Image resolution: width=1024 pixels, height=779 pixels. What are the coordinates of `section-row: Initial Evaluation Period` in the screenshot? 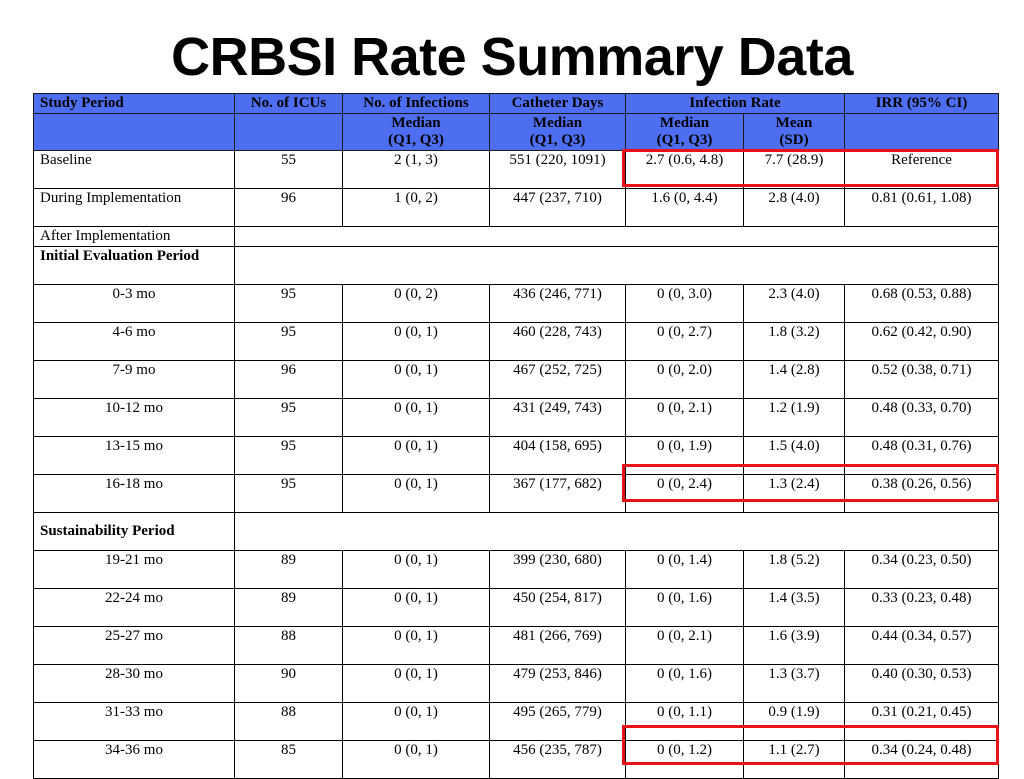 It's located at (516, 265).